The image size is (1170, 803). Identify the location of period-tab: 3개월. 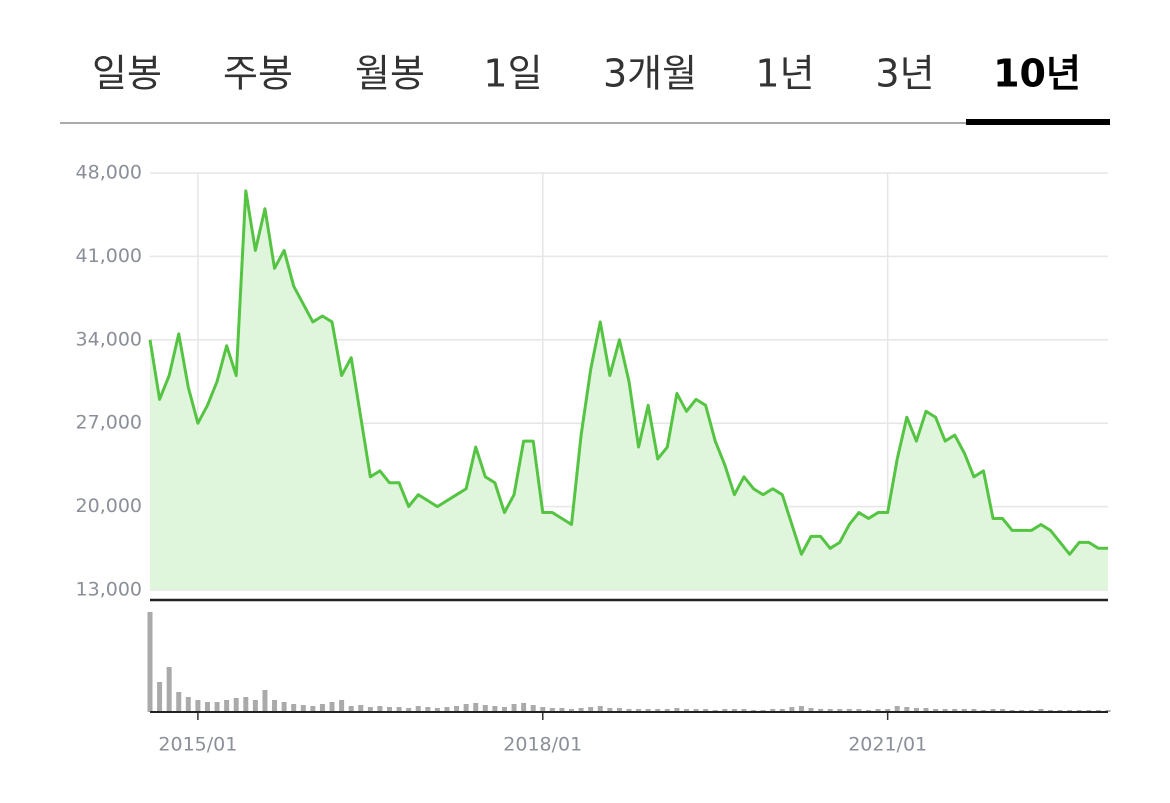
(650, 74).